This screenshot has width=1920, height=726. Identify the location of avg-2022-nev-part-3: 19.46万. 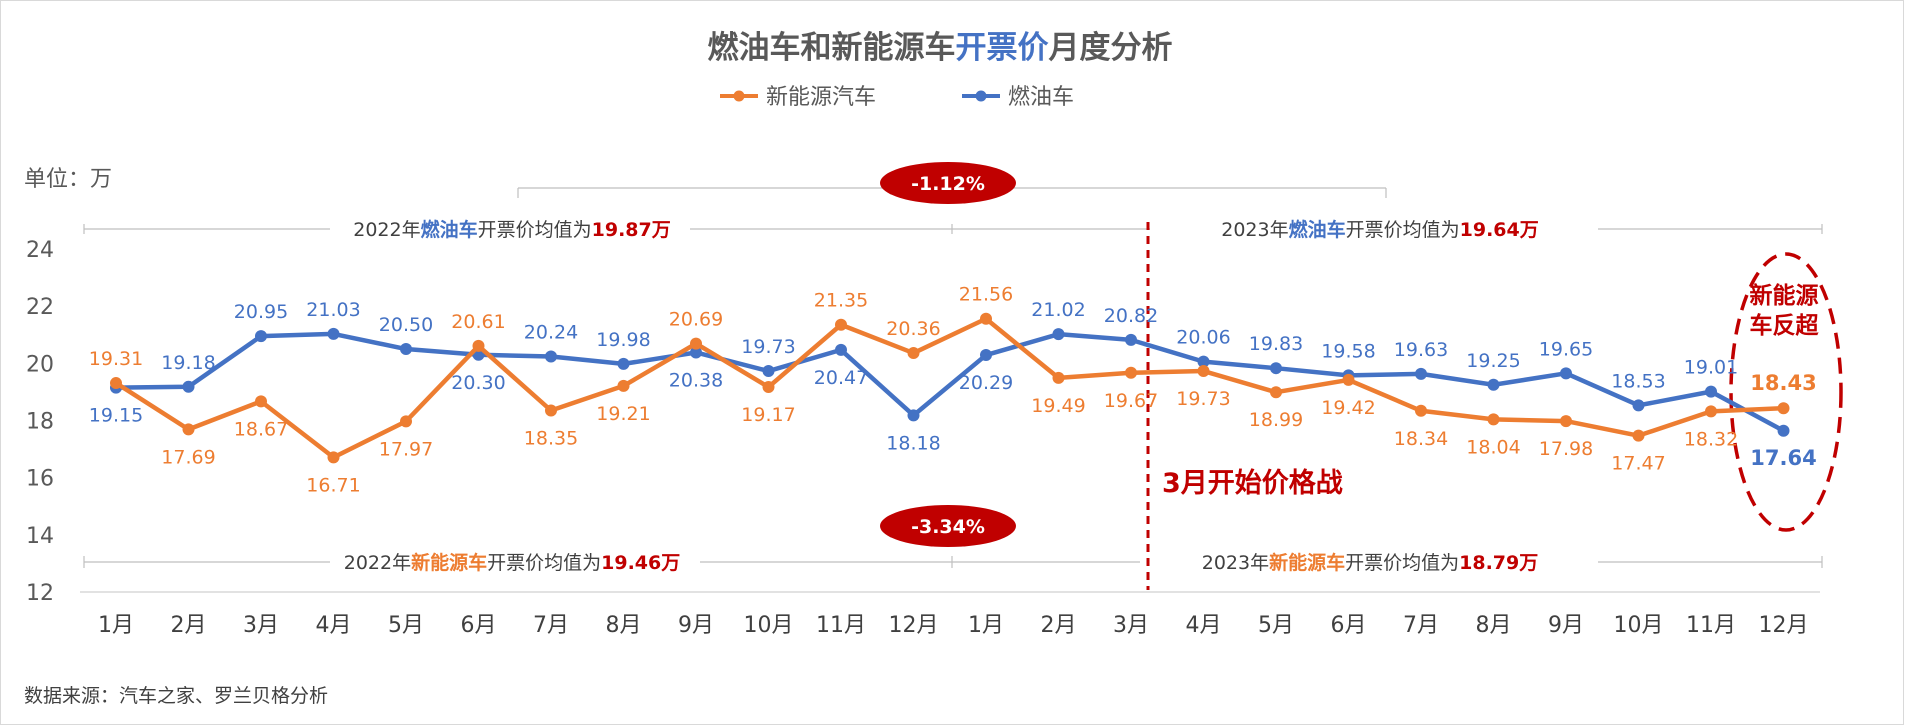
(640, 563).